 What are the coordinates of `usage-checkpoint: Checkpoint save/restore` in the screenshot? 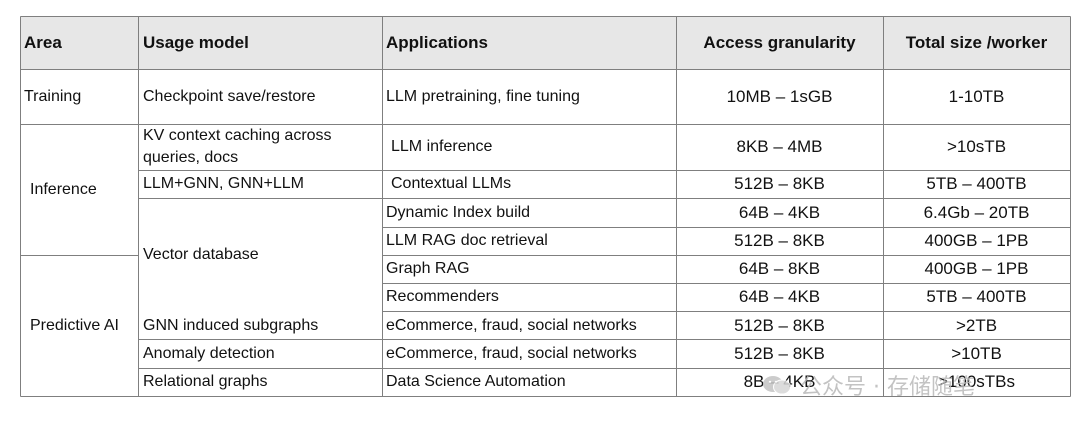 It's located at (229, 96).